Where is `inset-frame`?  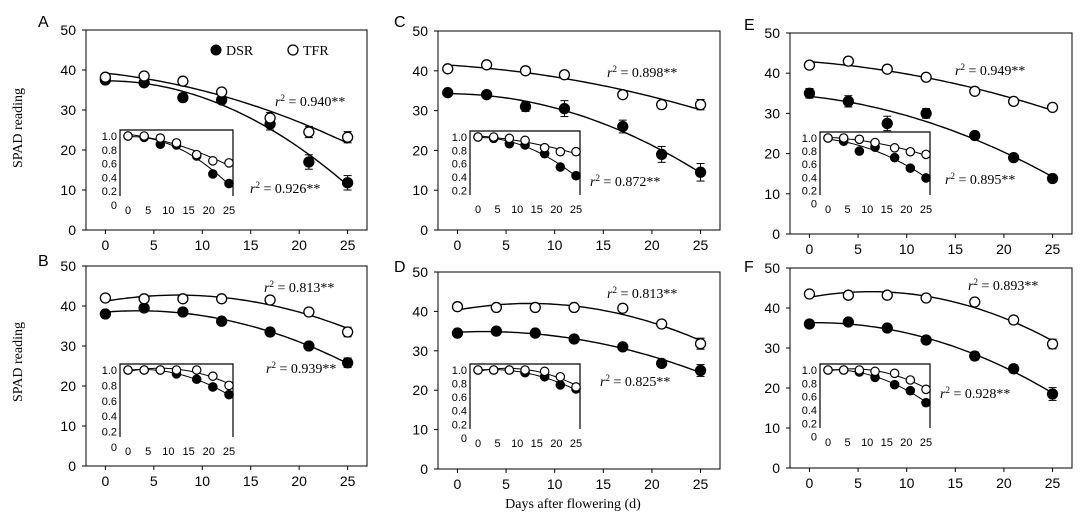
inset-frame is located at coordinates (875, 163).